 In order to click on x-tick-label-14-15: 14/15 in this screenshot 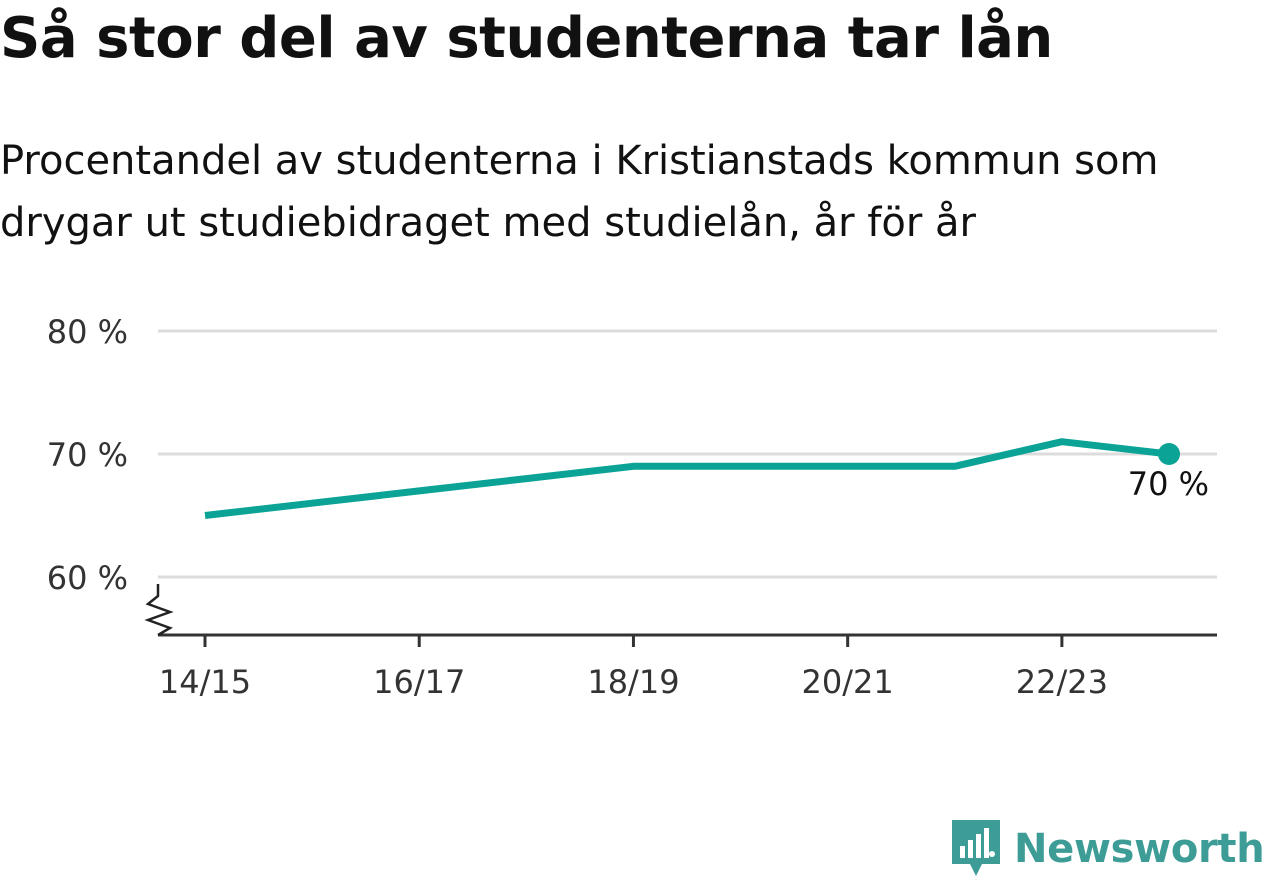, I will do `click(205, 682)`.